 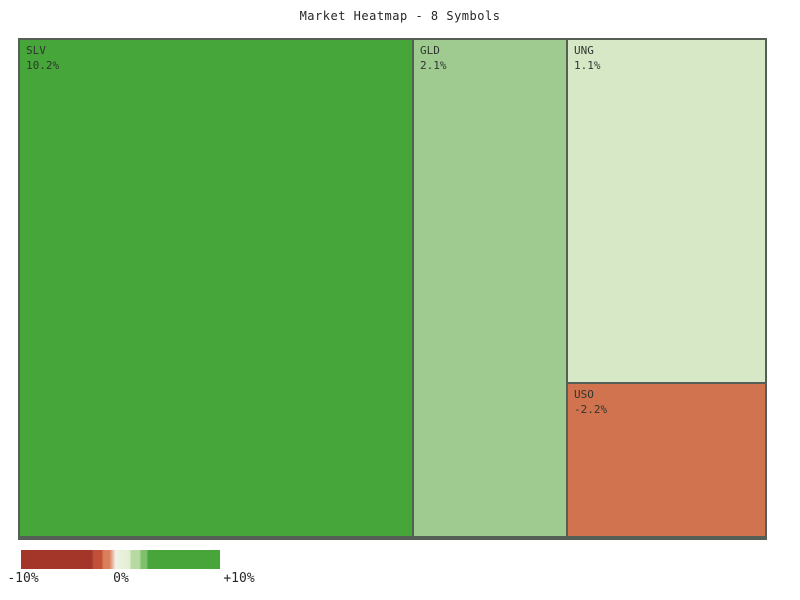 What do you see at coordinates (584, 394) in the screenshot?
I see `tile-symbol: USO` at bounding box center [584, 394].